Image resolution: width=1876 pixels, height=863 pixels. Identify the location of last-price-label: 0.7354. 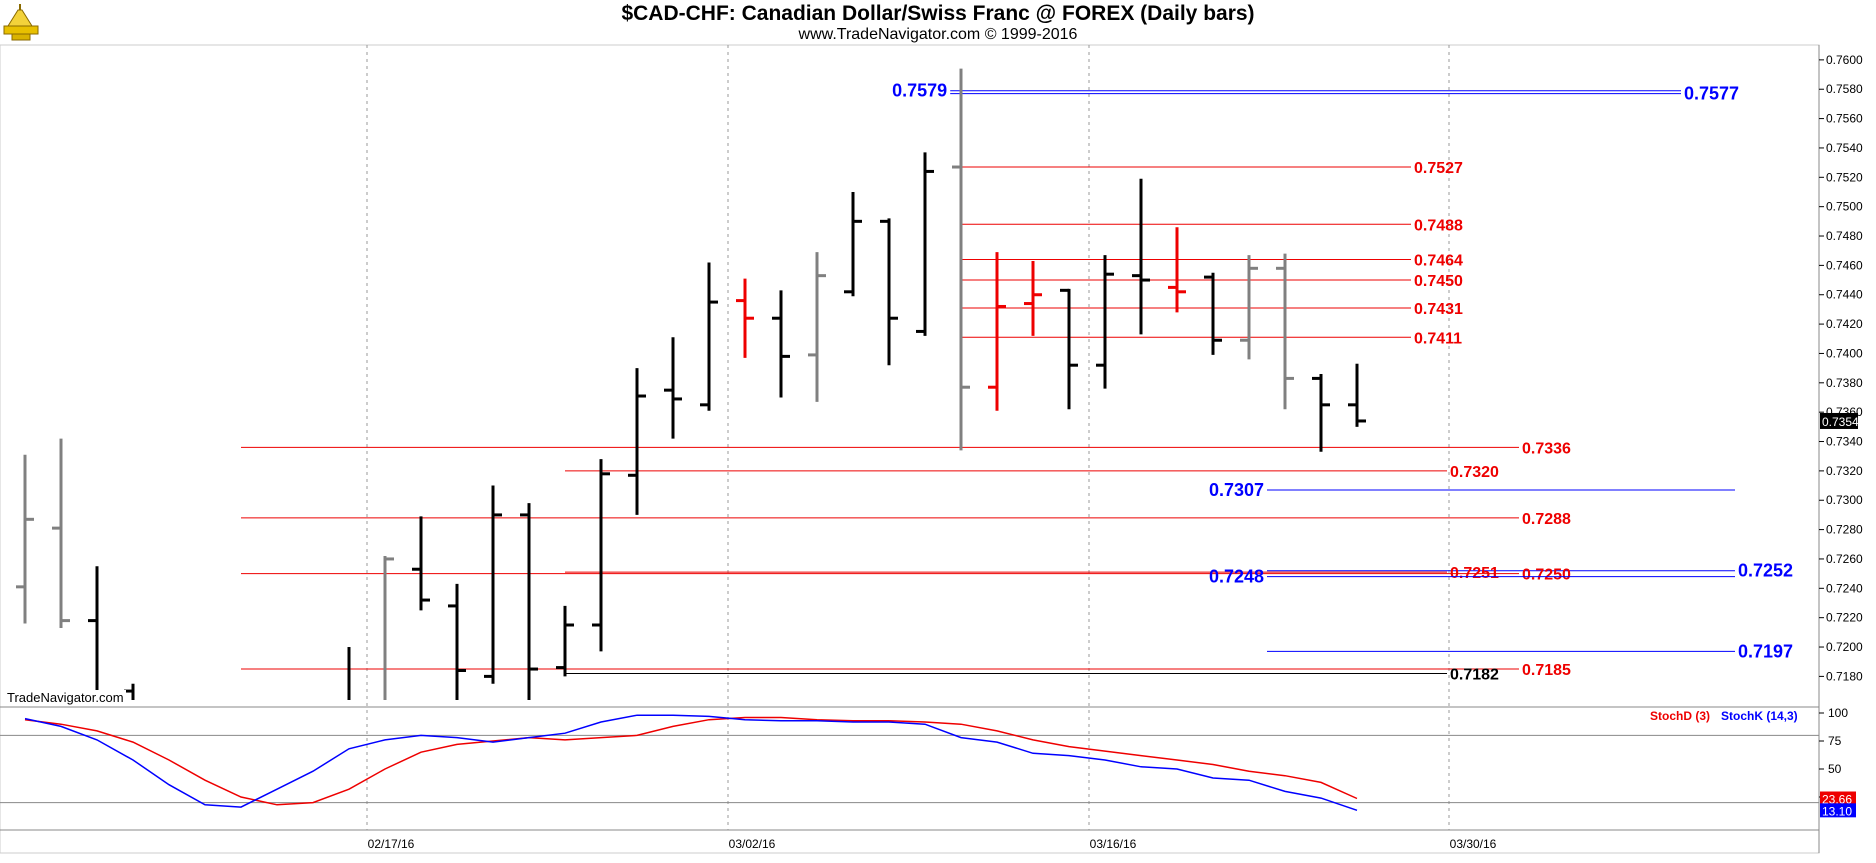
(1840, 422).